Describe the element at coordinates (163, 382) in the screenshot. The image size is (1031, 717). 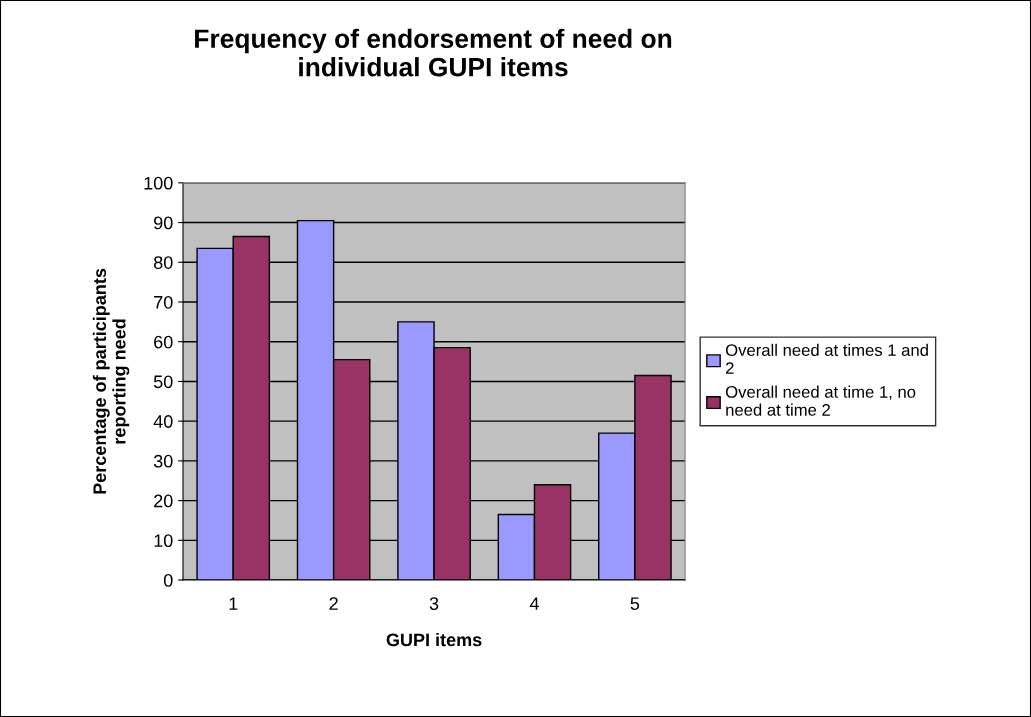
I see `y-tick-label: 50` at that location.